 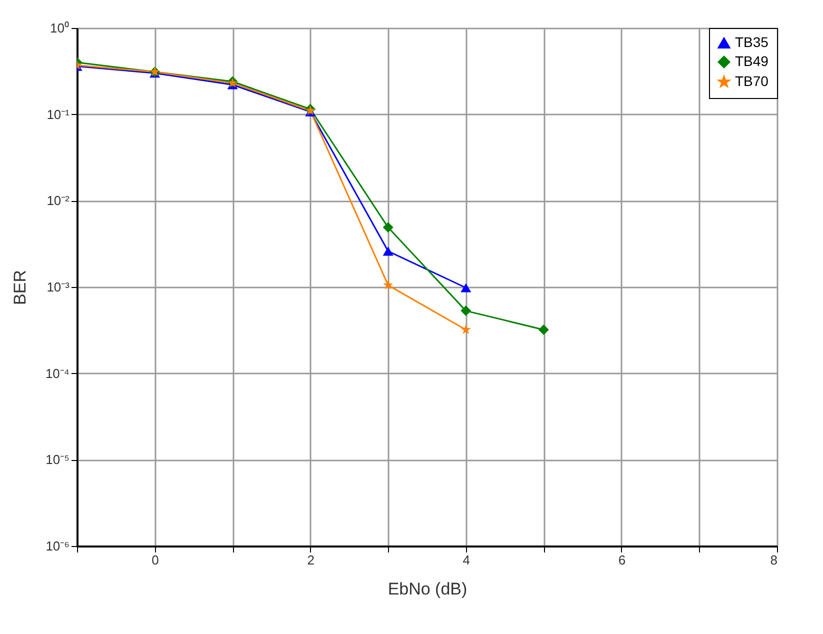 What do you see at coordinates (466, 560) in the screenshot?
I see `x-tick-label: 4` at bounding box center [466, 560].